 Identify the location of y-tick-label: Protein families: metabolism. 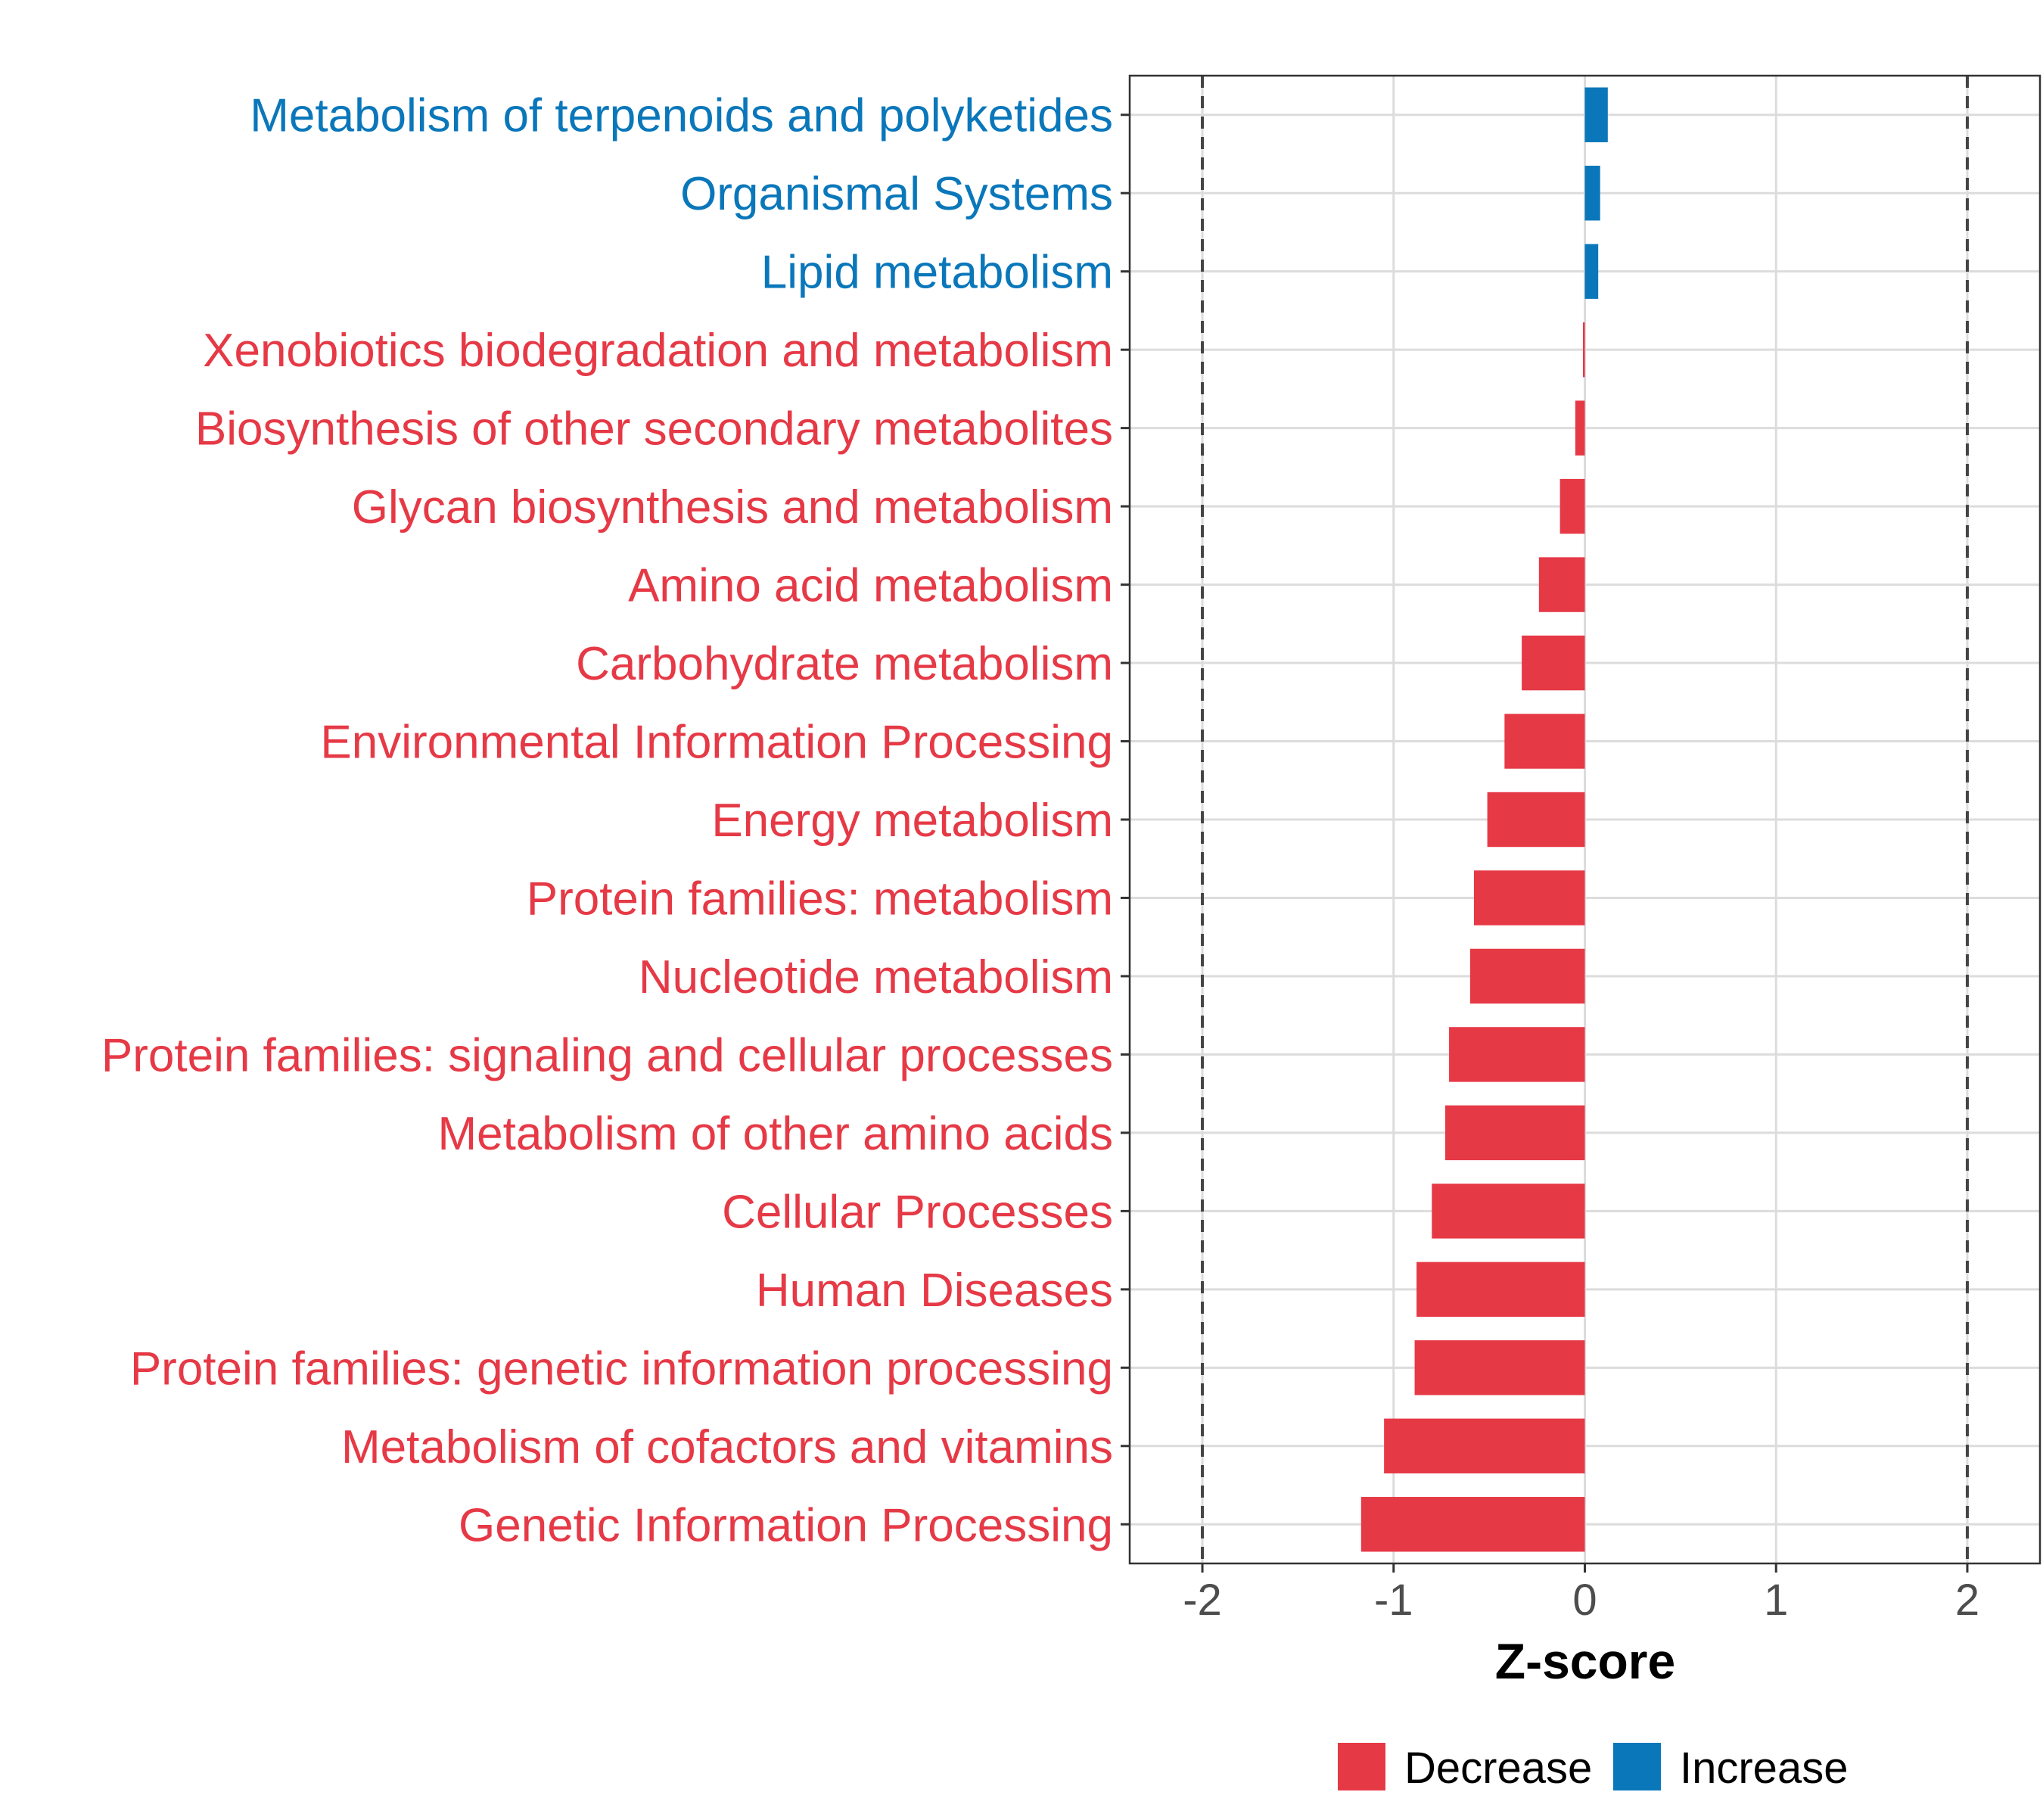
(820, 899).